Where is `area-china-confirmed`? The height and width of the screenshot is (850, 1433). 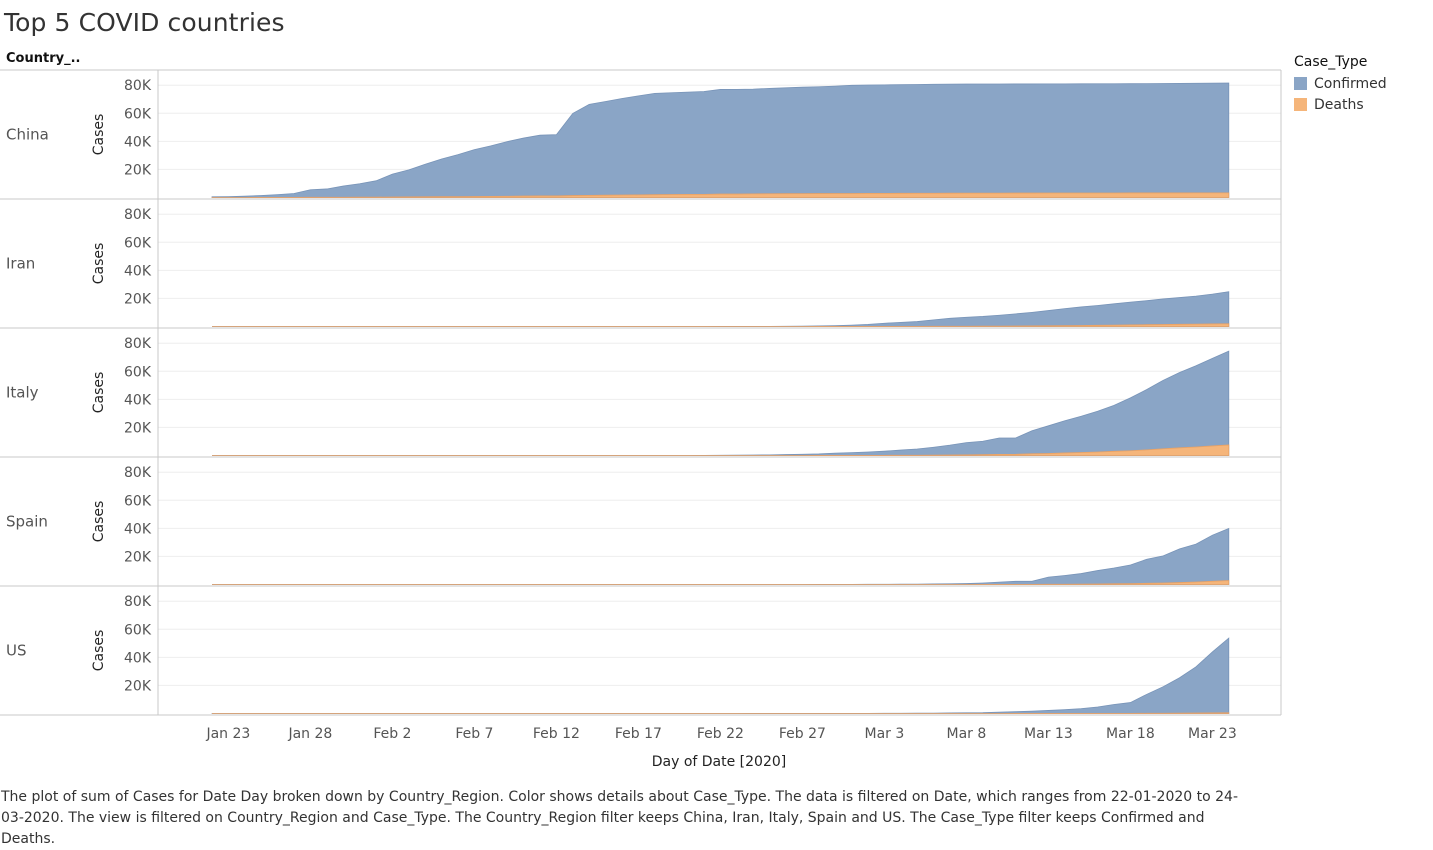
area-china-confirmed is located at coordinates (720, 140).